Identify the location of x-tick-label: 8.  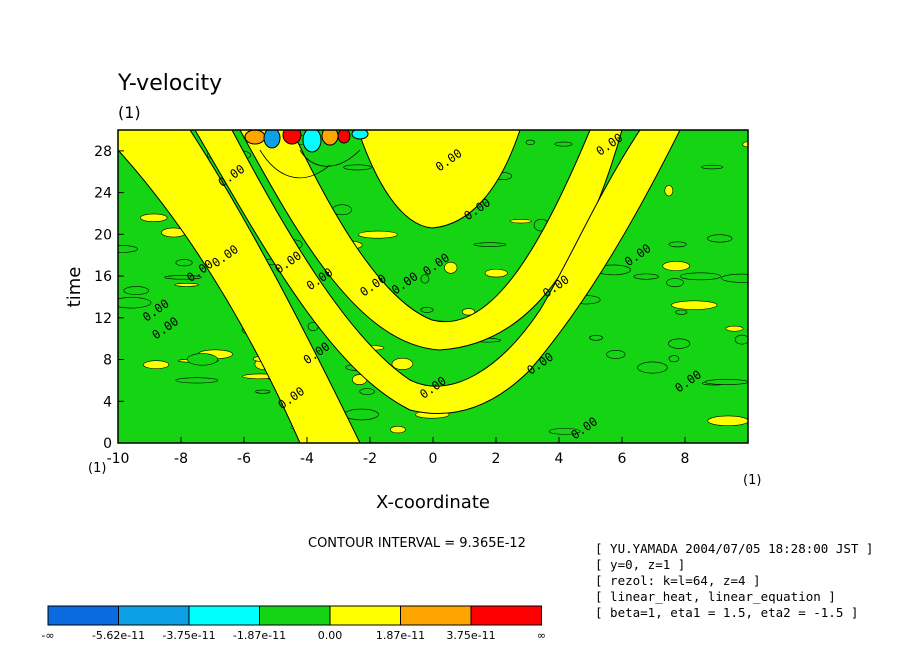
(685, 459).